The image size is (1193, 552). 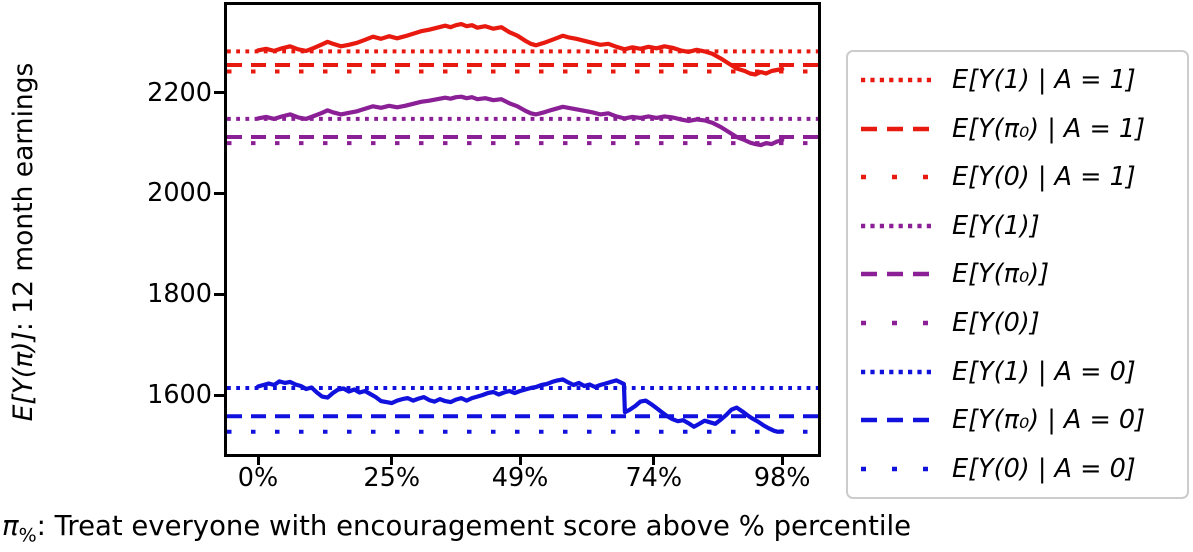 What do you see at coordinates (996, 323) in the screenshot?
I see `legend-label: E[Y(0)]` at bounding box center [996, 323].